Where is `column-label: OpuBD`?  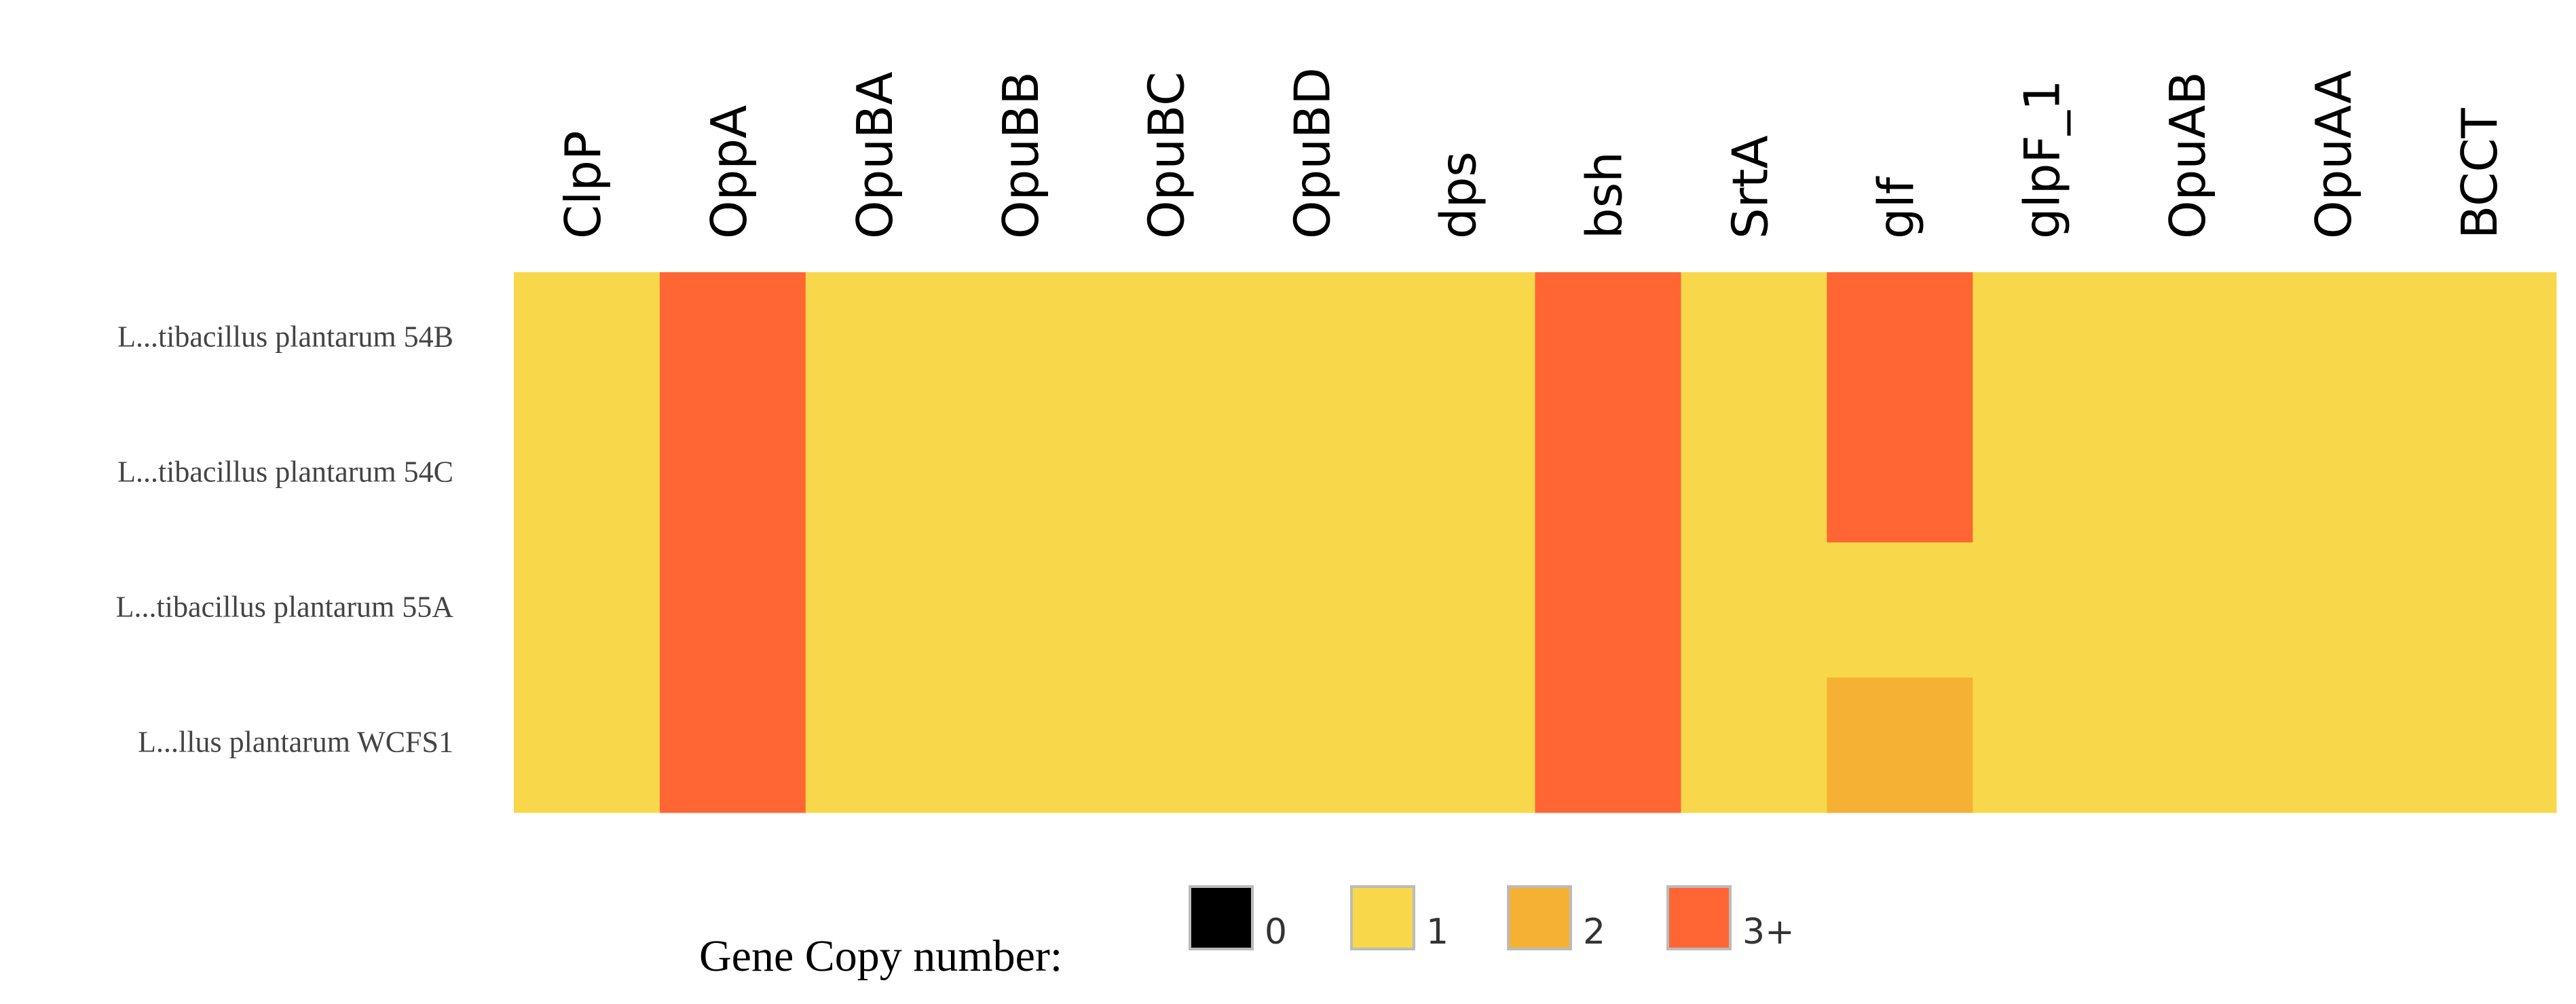
column-label: OpuBD is located at coordinates (1313, 153).